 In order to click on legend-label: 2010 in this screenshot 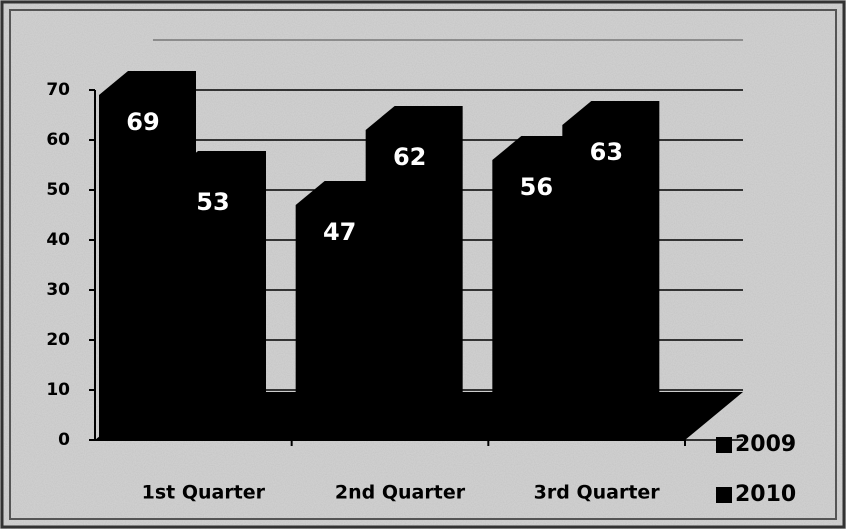, I will do `click(765, 494)`.